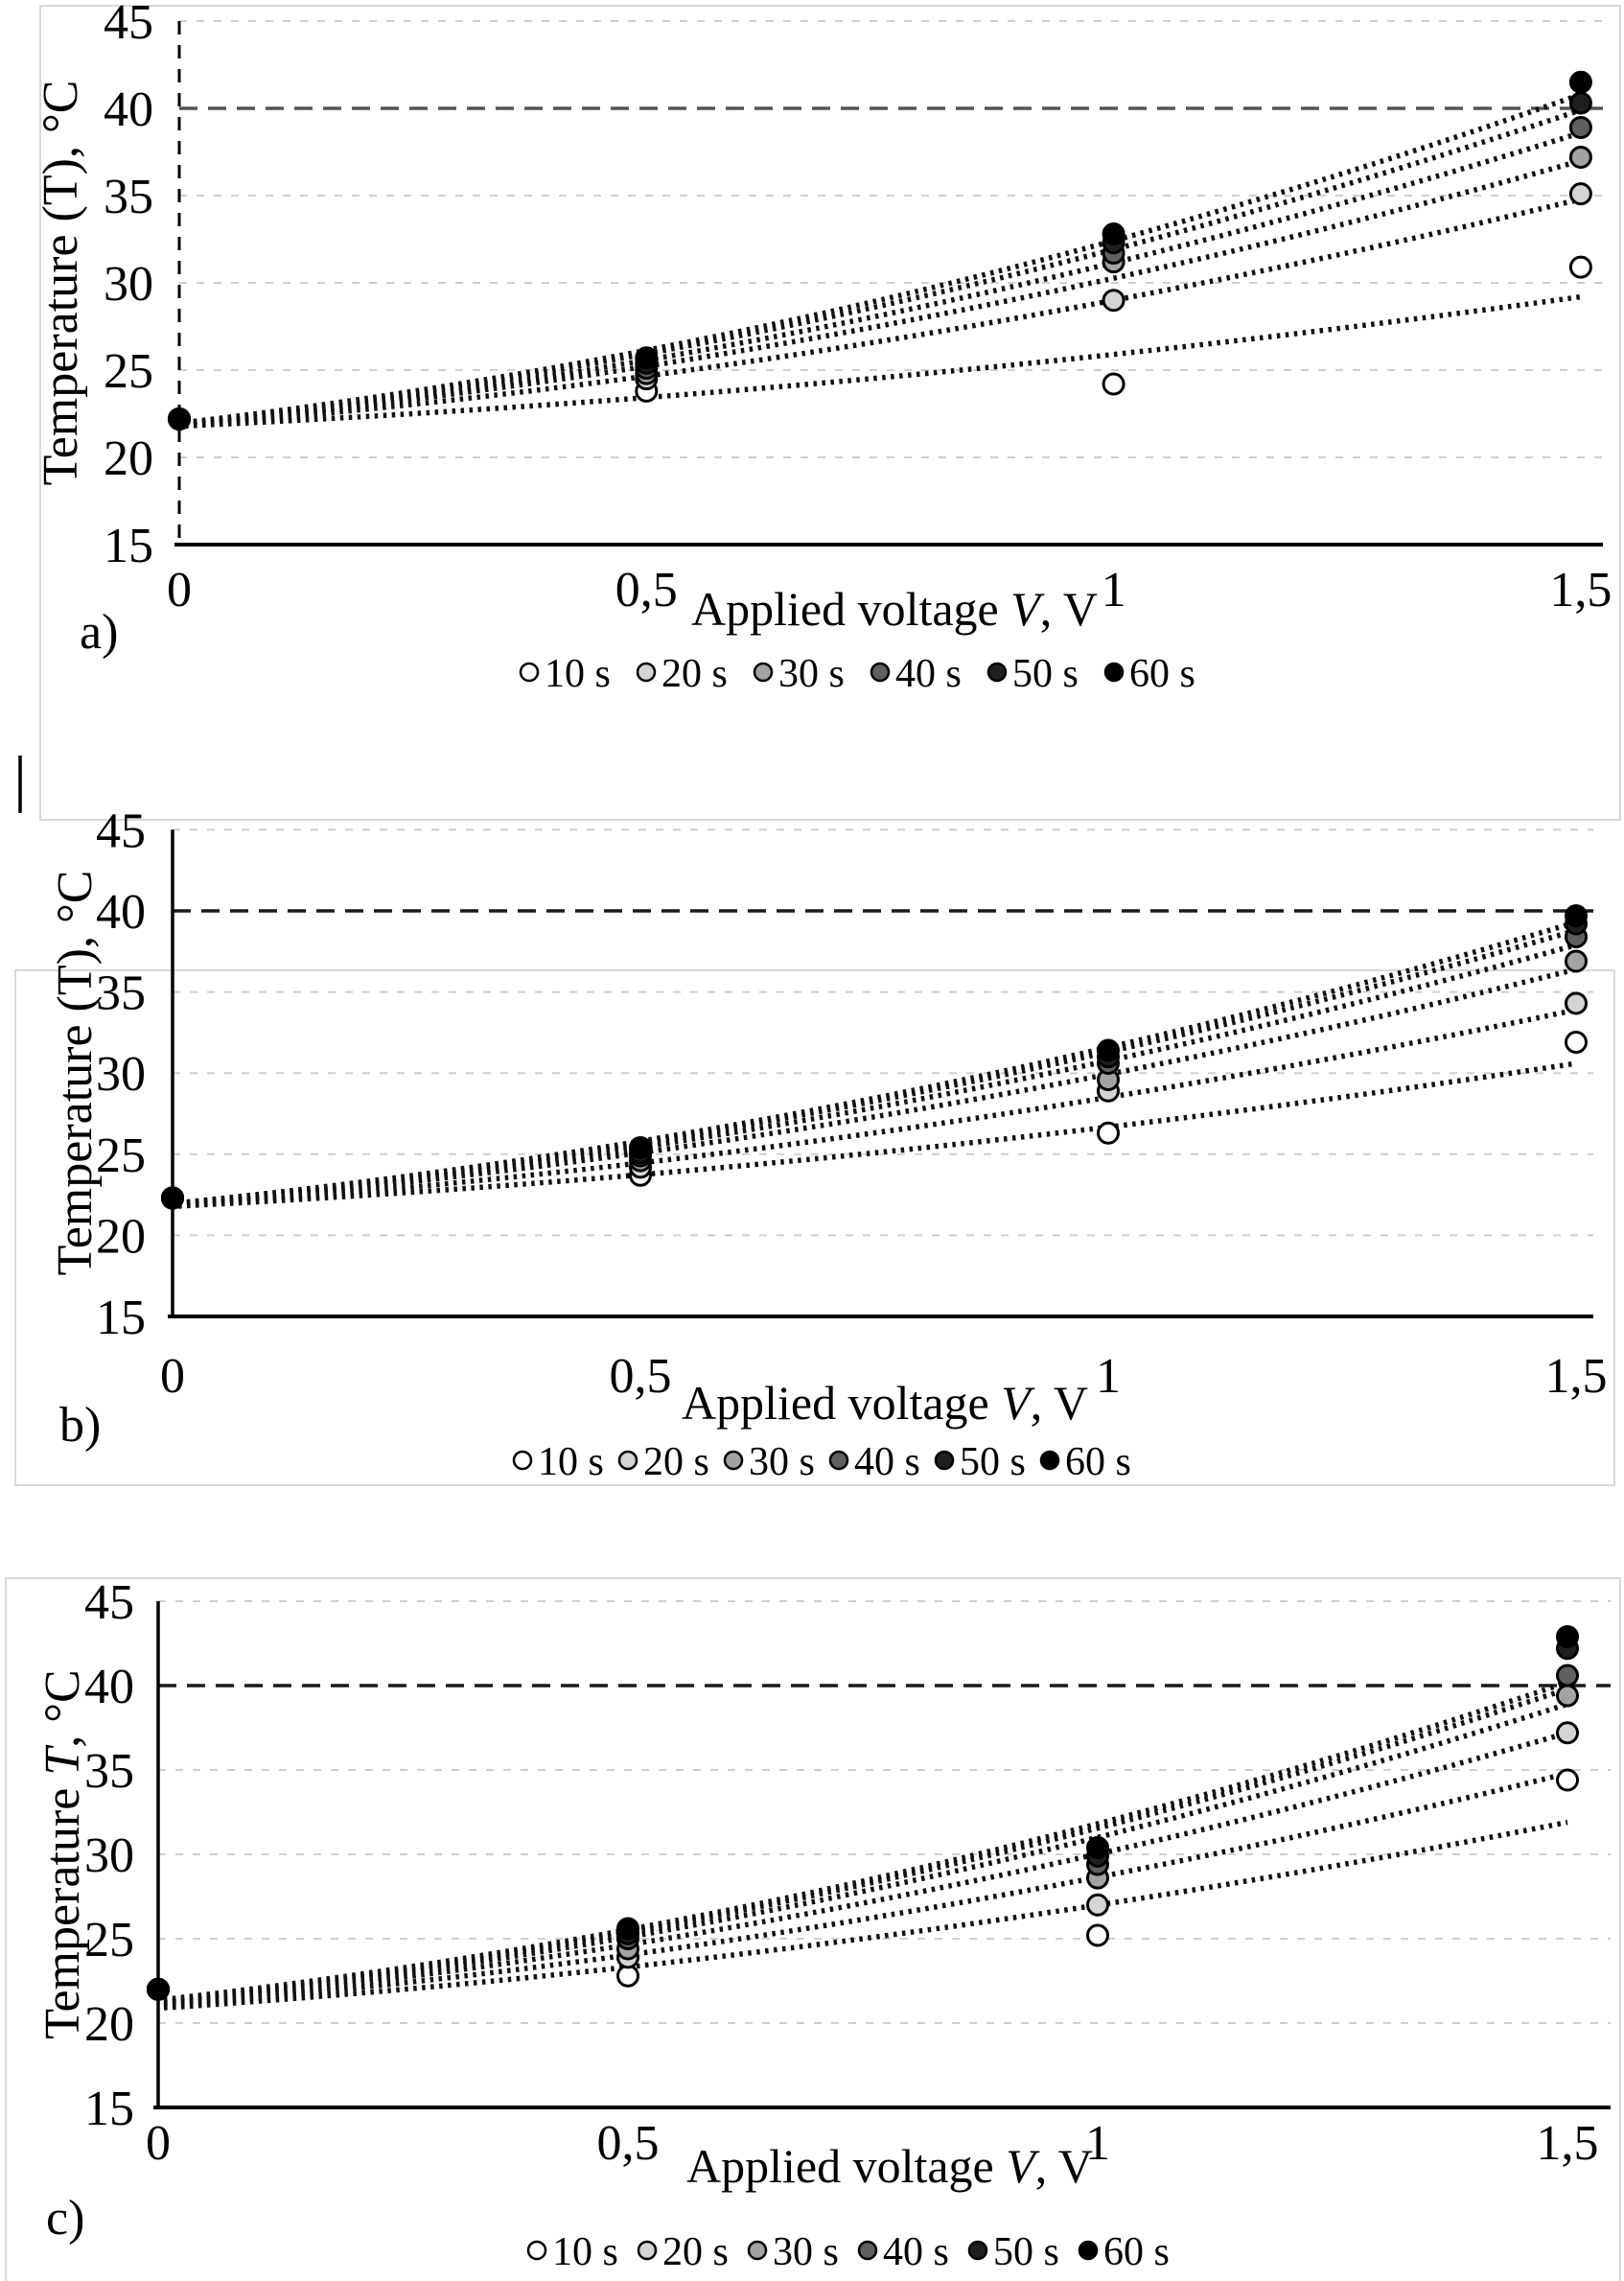  Describe the element at coordinates (109, 2109) in the screenshot. I see `y-tick-15: 15` at that location.